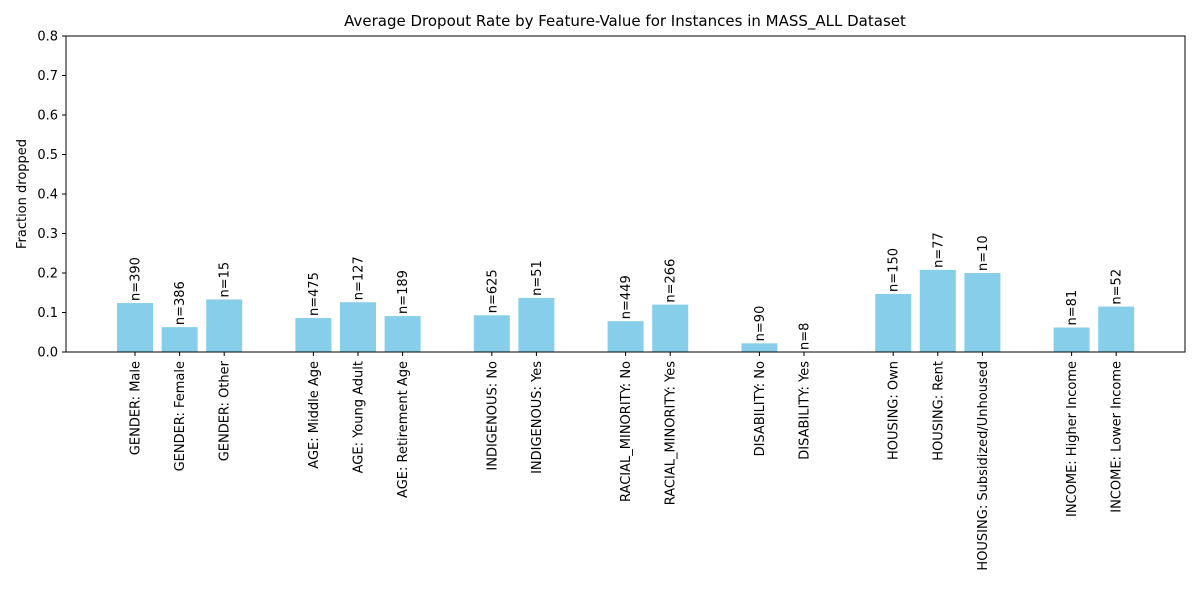 The image size is (1200, 604). I want to click on x-tick-label: INCOME: Higher Income, so click(1072, 439).